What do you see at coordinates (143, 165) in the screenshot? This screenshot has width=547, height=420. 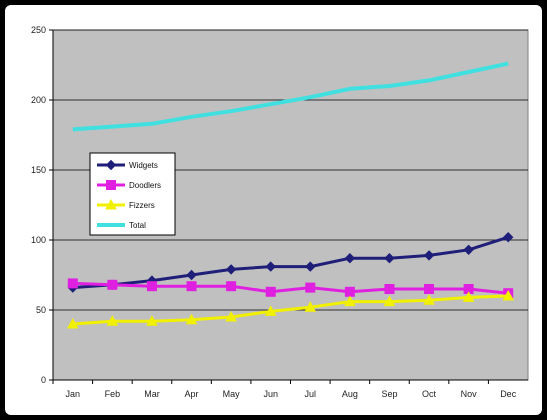 I see `legend-label: Widgets` at bounding box center [143, 165].